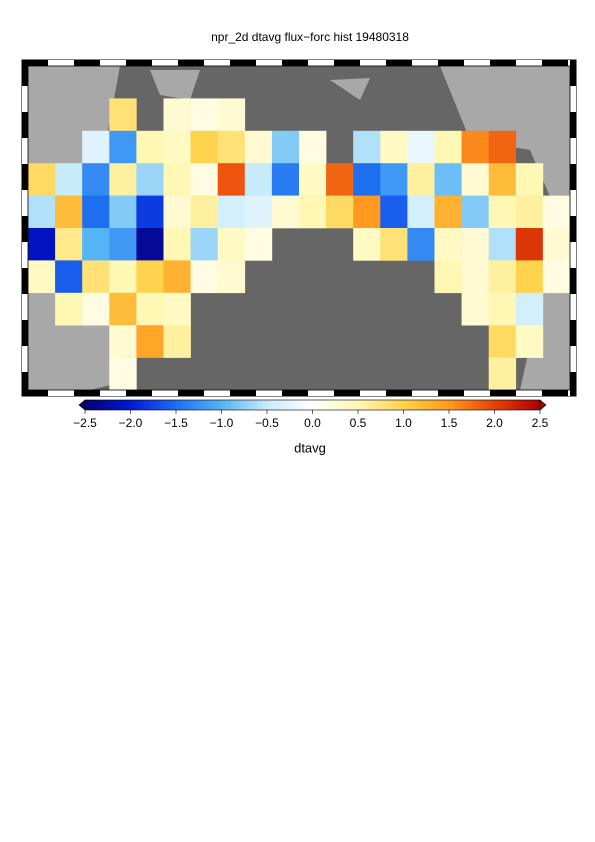  I want to click on island, so click(260, 85).